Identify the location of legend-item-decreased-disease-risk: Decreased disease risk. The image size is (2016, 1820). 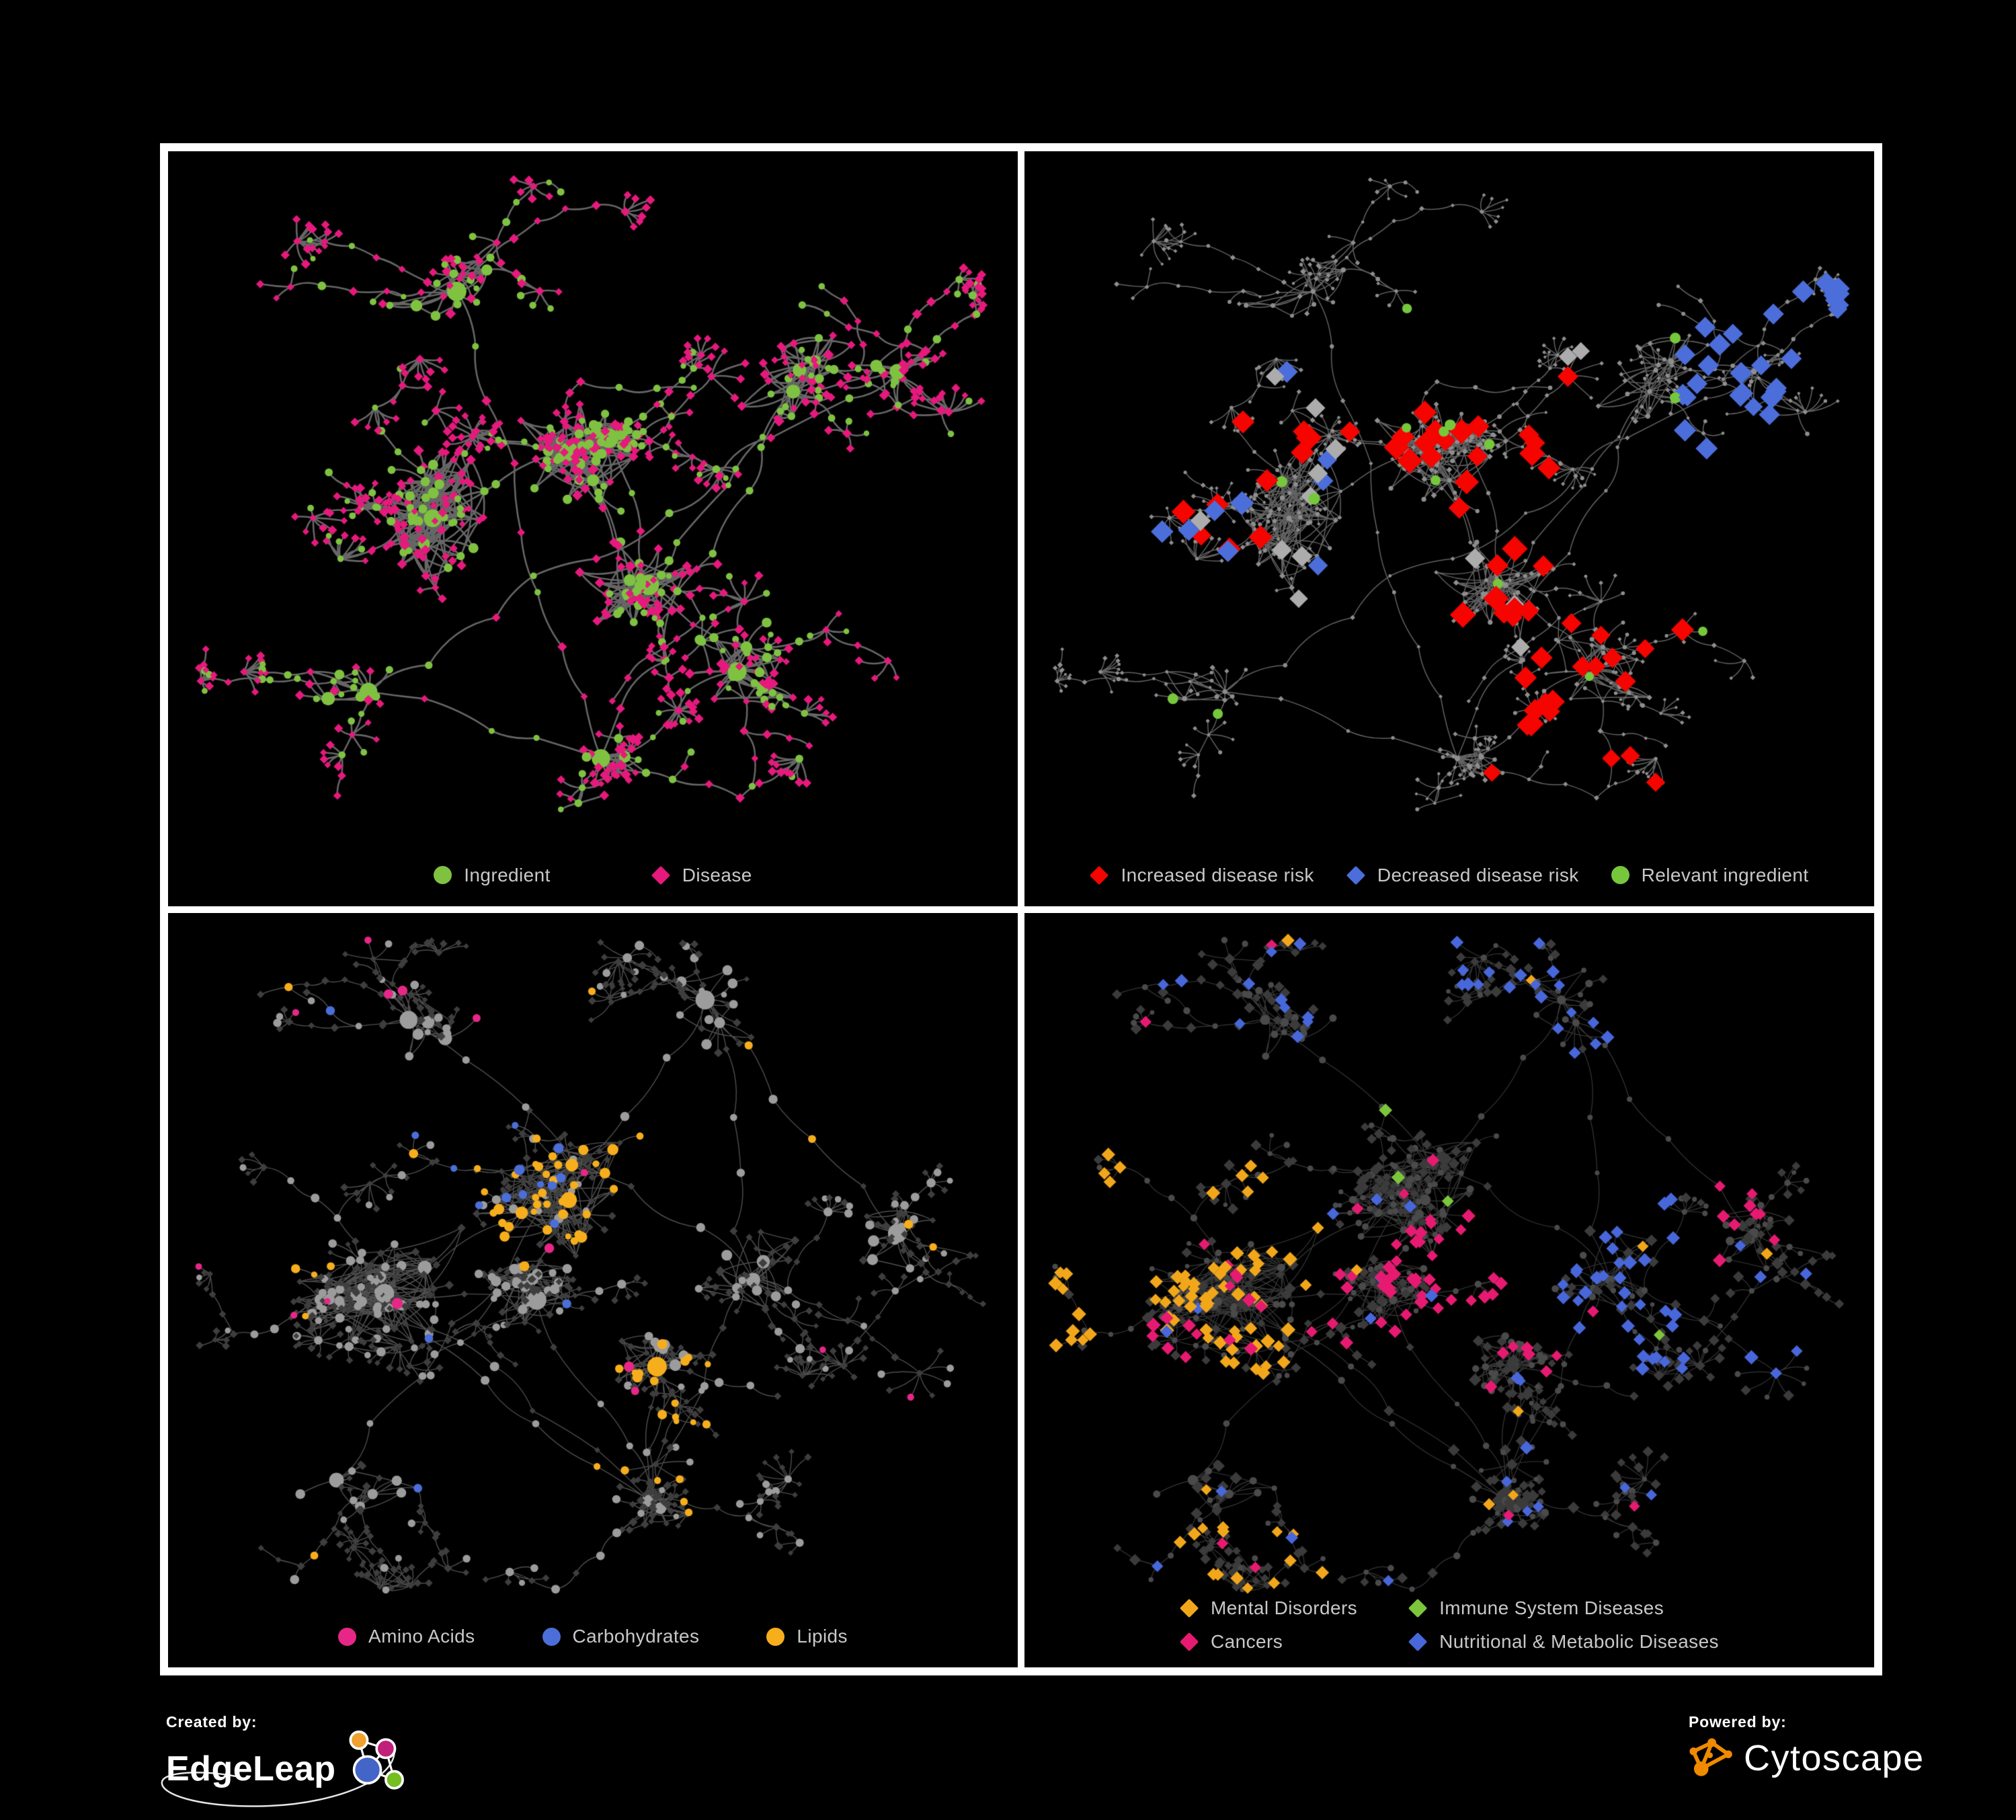
(1462, 875).